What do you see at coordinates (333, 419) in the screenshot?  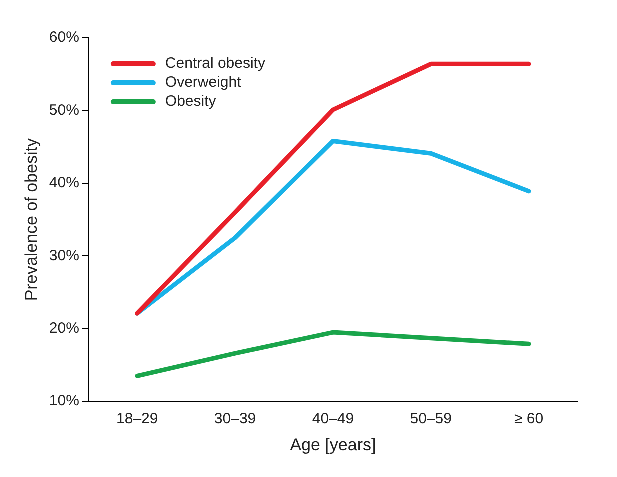 I see `x-tick-label: 40–49` at bounding box center [333, 419].